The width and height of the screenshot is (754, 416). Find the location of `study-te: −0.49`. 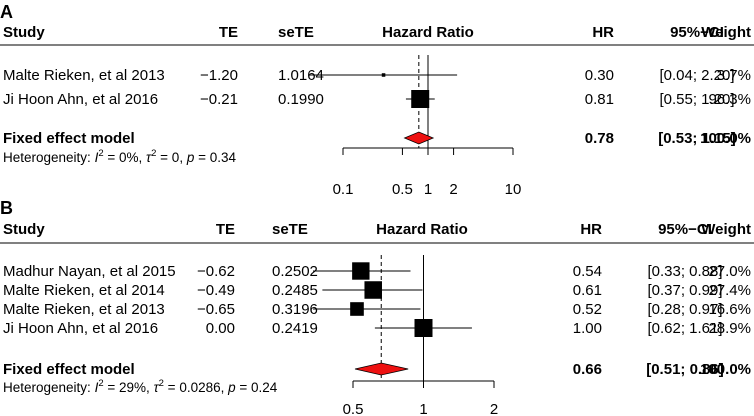

study-te: −0.49 is located at coordinates (216, 290).